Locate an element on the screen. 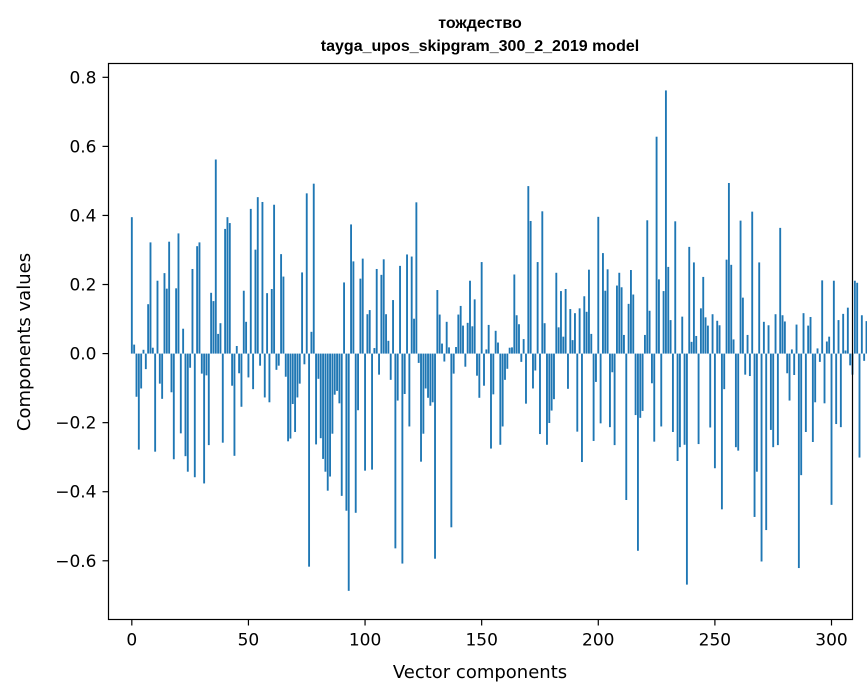 This screenshot has width=867, height=696. x-axis-ticks: 0 50 100 150 200 250 300 is located at coordinates (487, 635).